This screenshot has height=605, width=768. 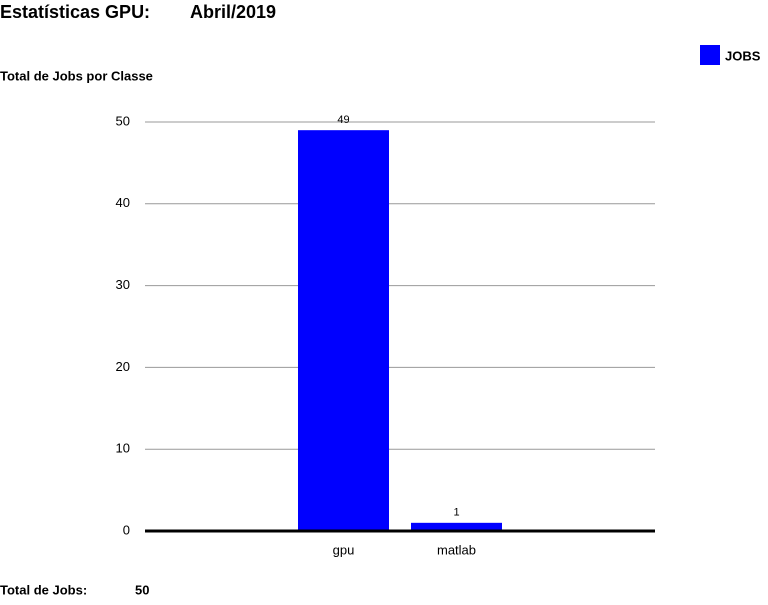 What do you see at coordinates (710, 55) in the screenshot?
I see `legend-swatch` at bounding box center [710, 55].